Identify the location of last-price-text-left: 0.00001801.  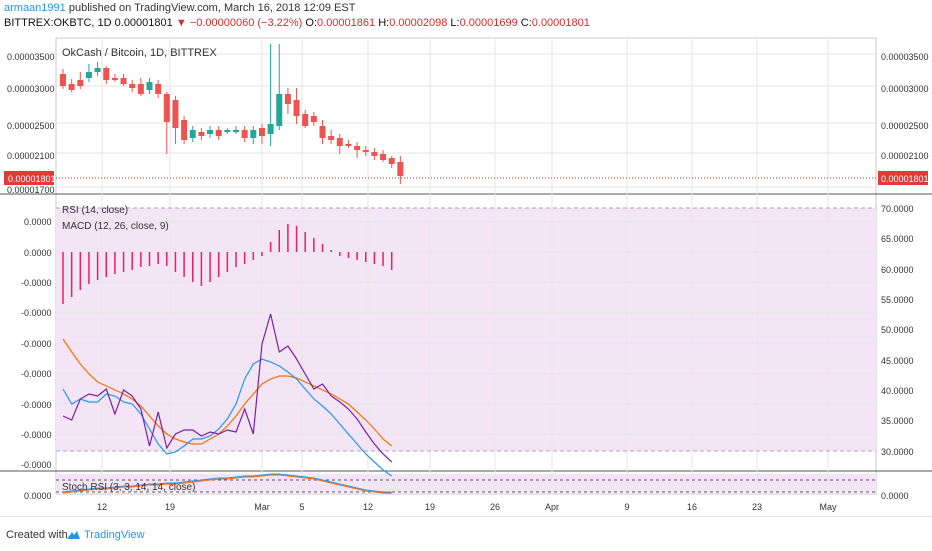
(32, 179).